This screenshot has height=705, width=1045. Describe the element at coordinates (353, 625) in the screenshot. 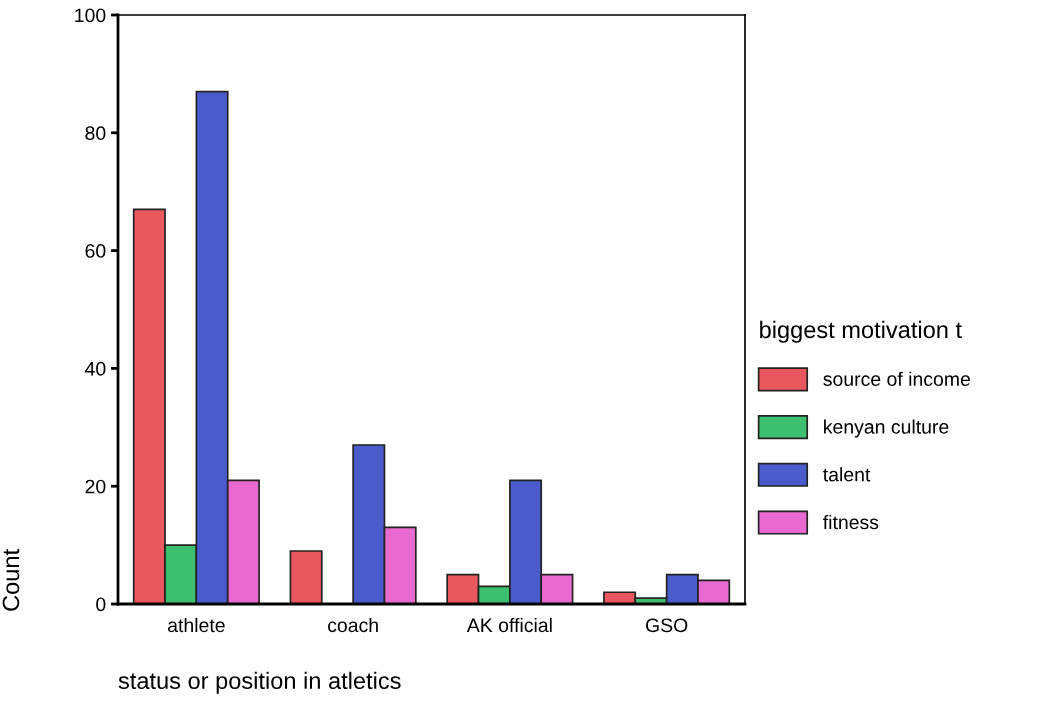

I see `x-tick-label: coach` at that location.